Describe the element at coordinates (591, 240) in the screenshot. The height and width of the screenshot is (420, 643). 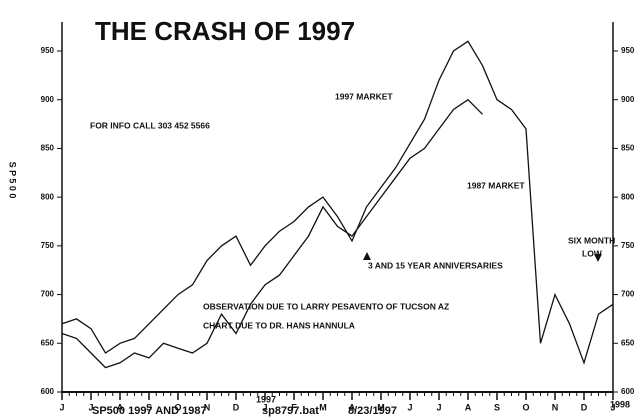
I see `annotation: SIX MONTH` at that location.